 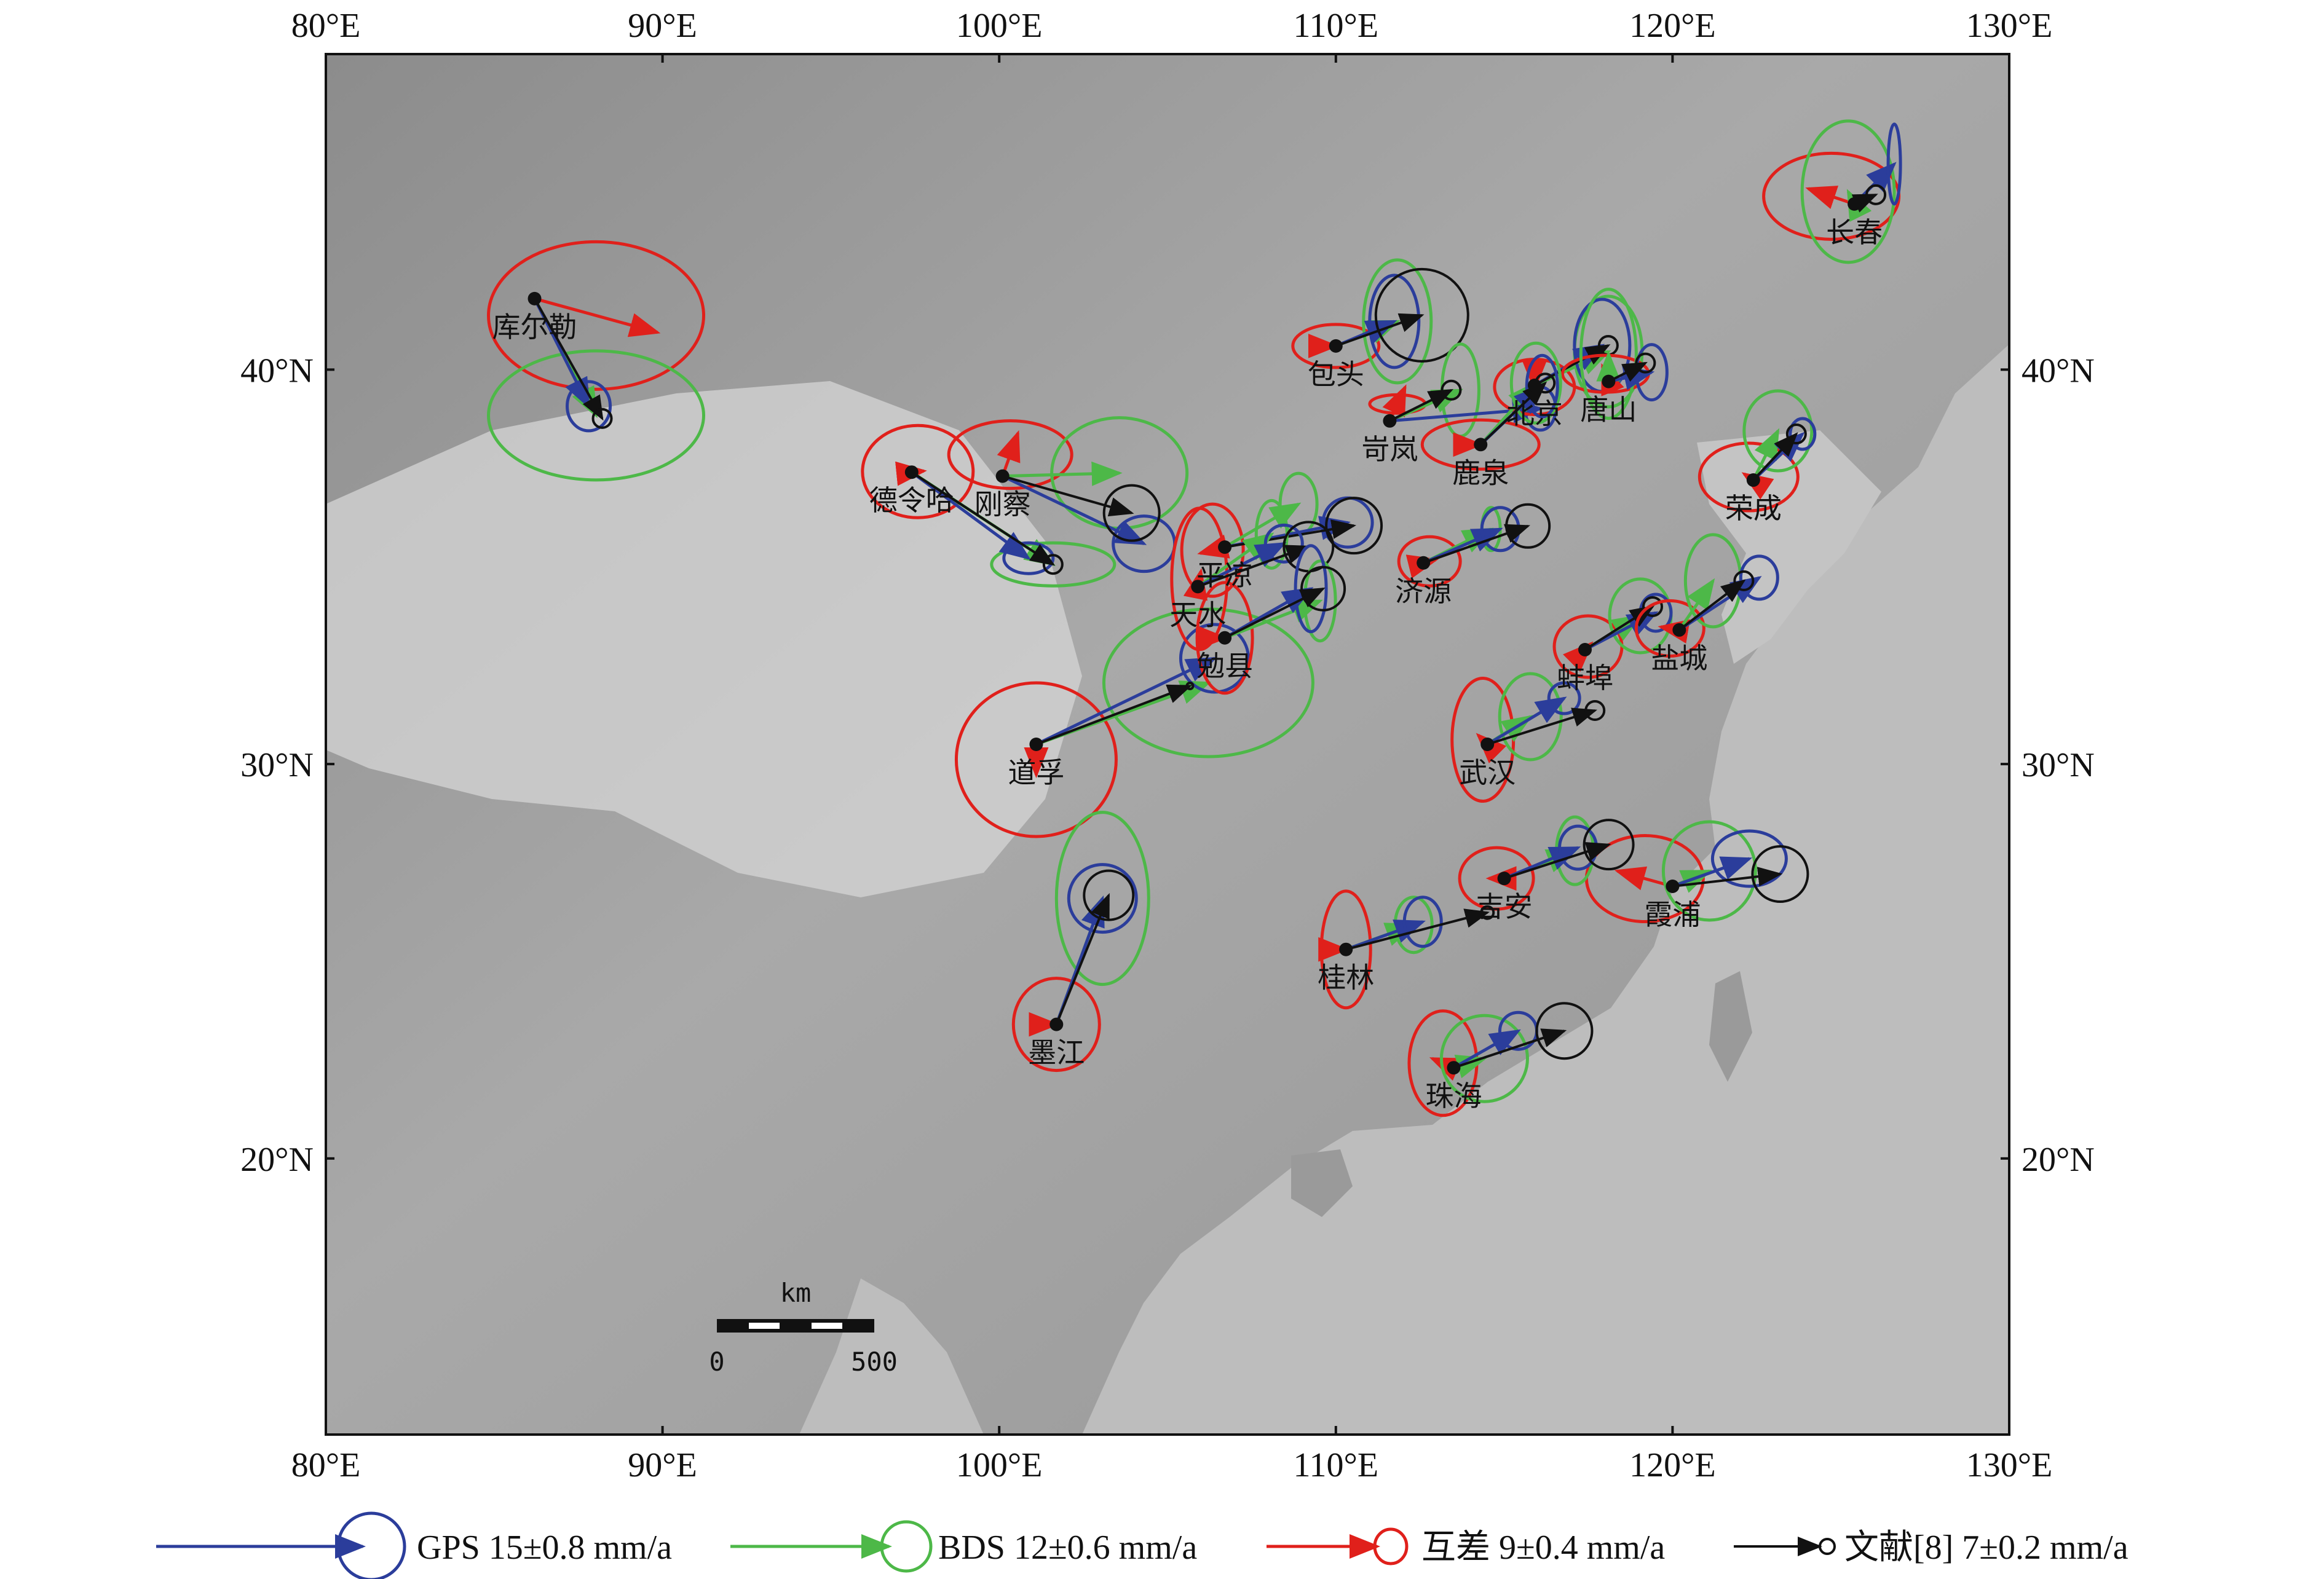 I want to click on legend-diff-label: 互差 9±0.4 mm/a, so click(x=1543, y=1548).